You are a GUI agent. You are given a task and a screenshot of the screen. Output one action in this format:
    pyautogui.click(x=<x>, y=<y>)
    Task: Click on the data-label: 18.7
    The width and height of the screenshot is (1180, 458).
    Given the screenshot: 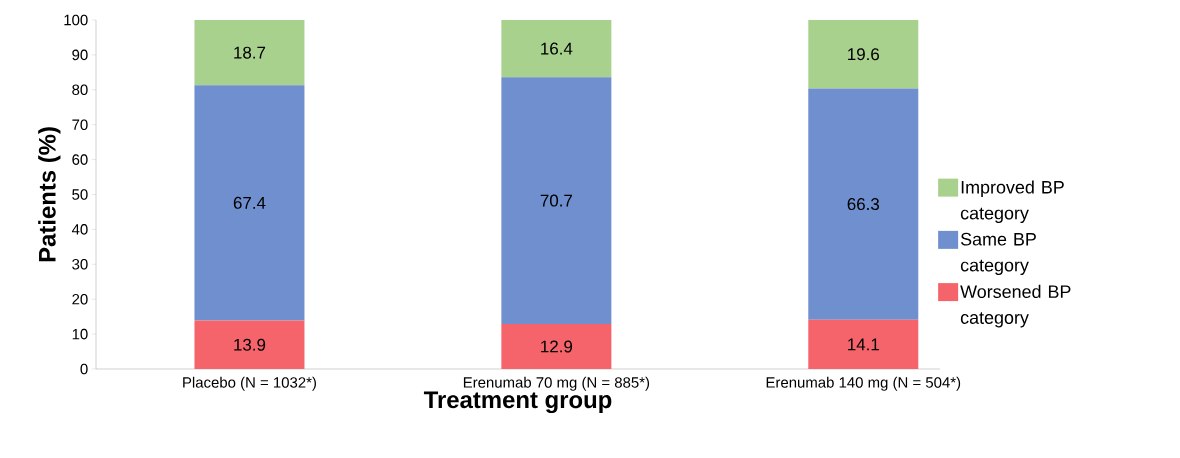 What is the action you would take?
    pyautogui.click(x=250, y=52)
    